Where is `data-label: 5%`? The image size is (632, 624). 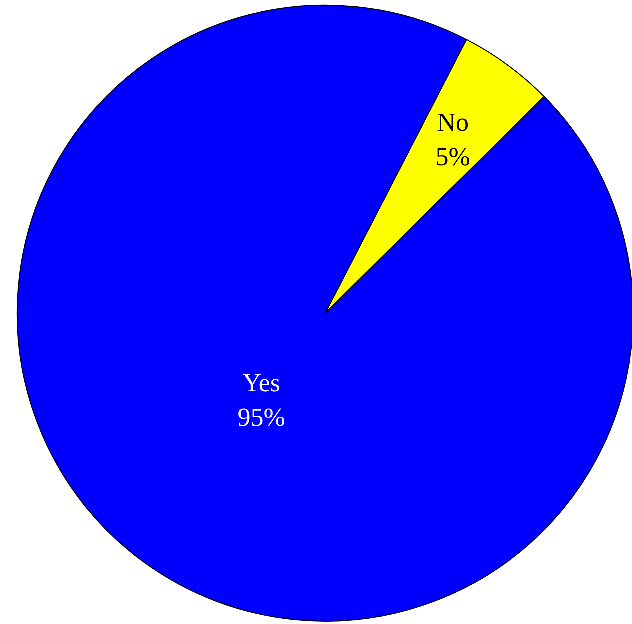 data-label: 5% is located at coordinates (453, 157).